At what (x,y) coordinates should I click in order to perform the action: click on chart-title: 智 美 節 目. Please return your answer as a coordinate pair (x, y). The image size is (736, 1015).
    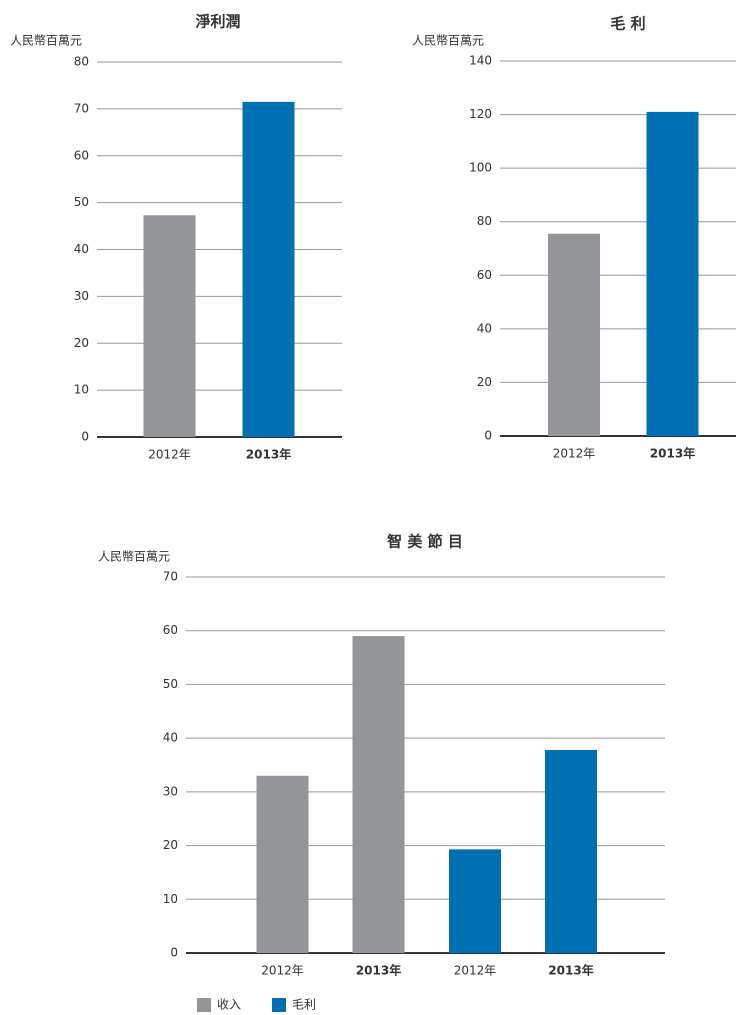
    Looking at the image, I should click on (425, 542).